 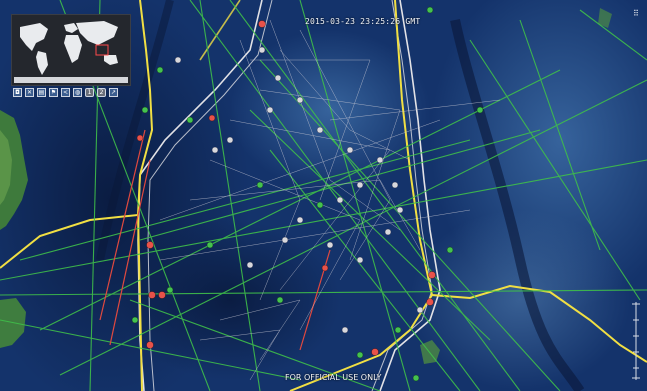 I want to click on classification-banner: FOR OFFICIAL USE ONLY, so click(x=333, y=377).